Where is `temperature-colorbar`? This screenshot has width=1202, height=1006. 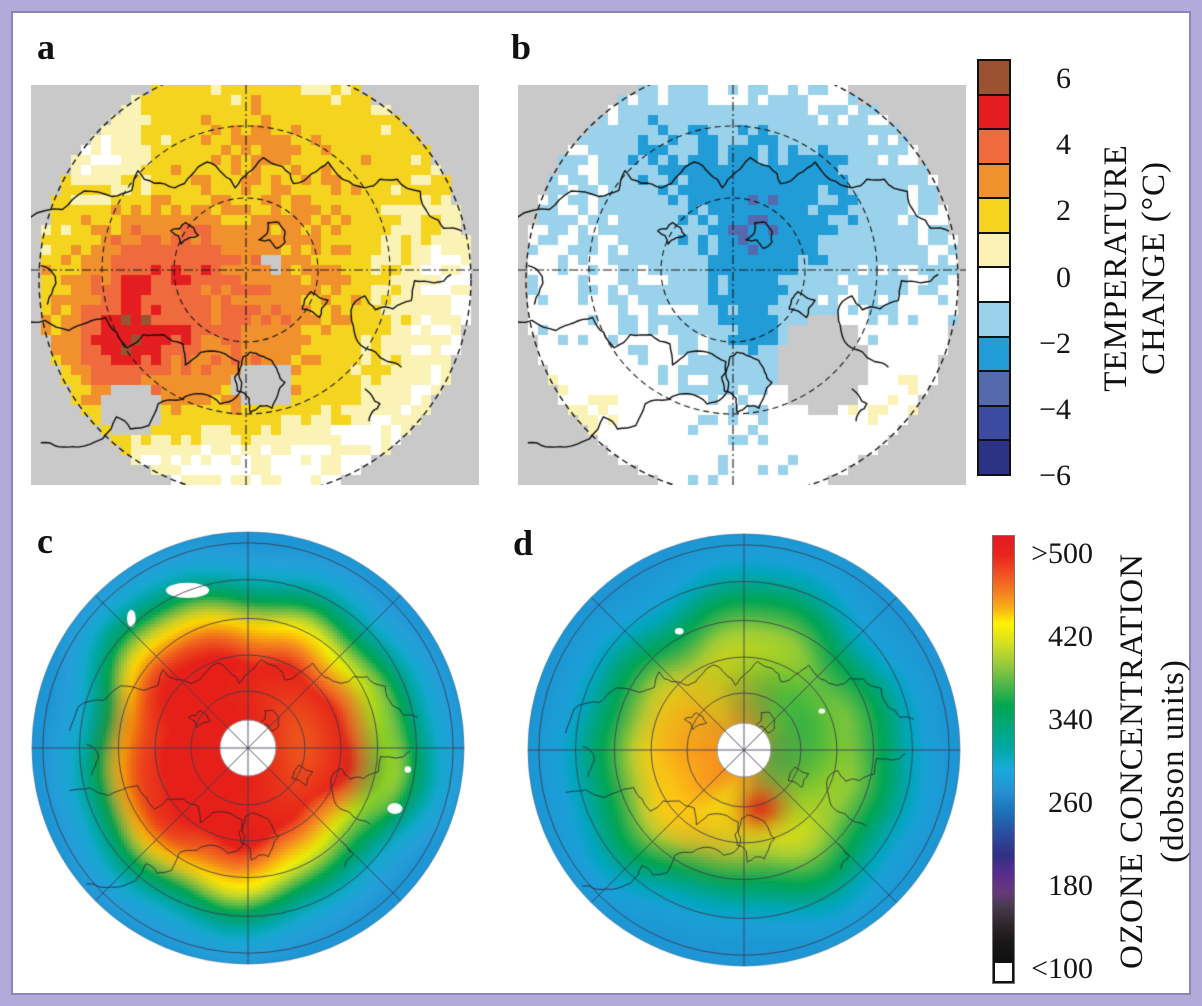
temperature-colorbar is located at coordinates (994, 267).